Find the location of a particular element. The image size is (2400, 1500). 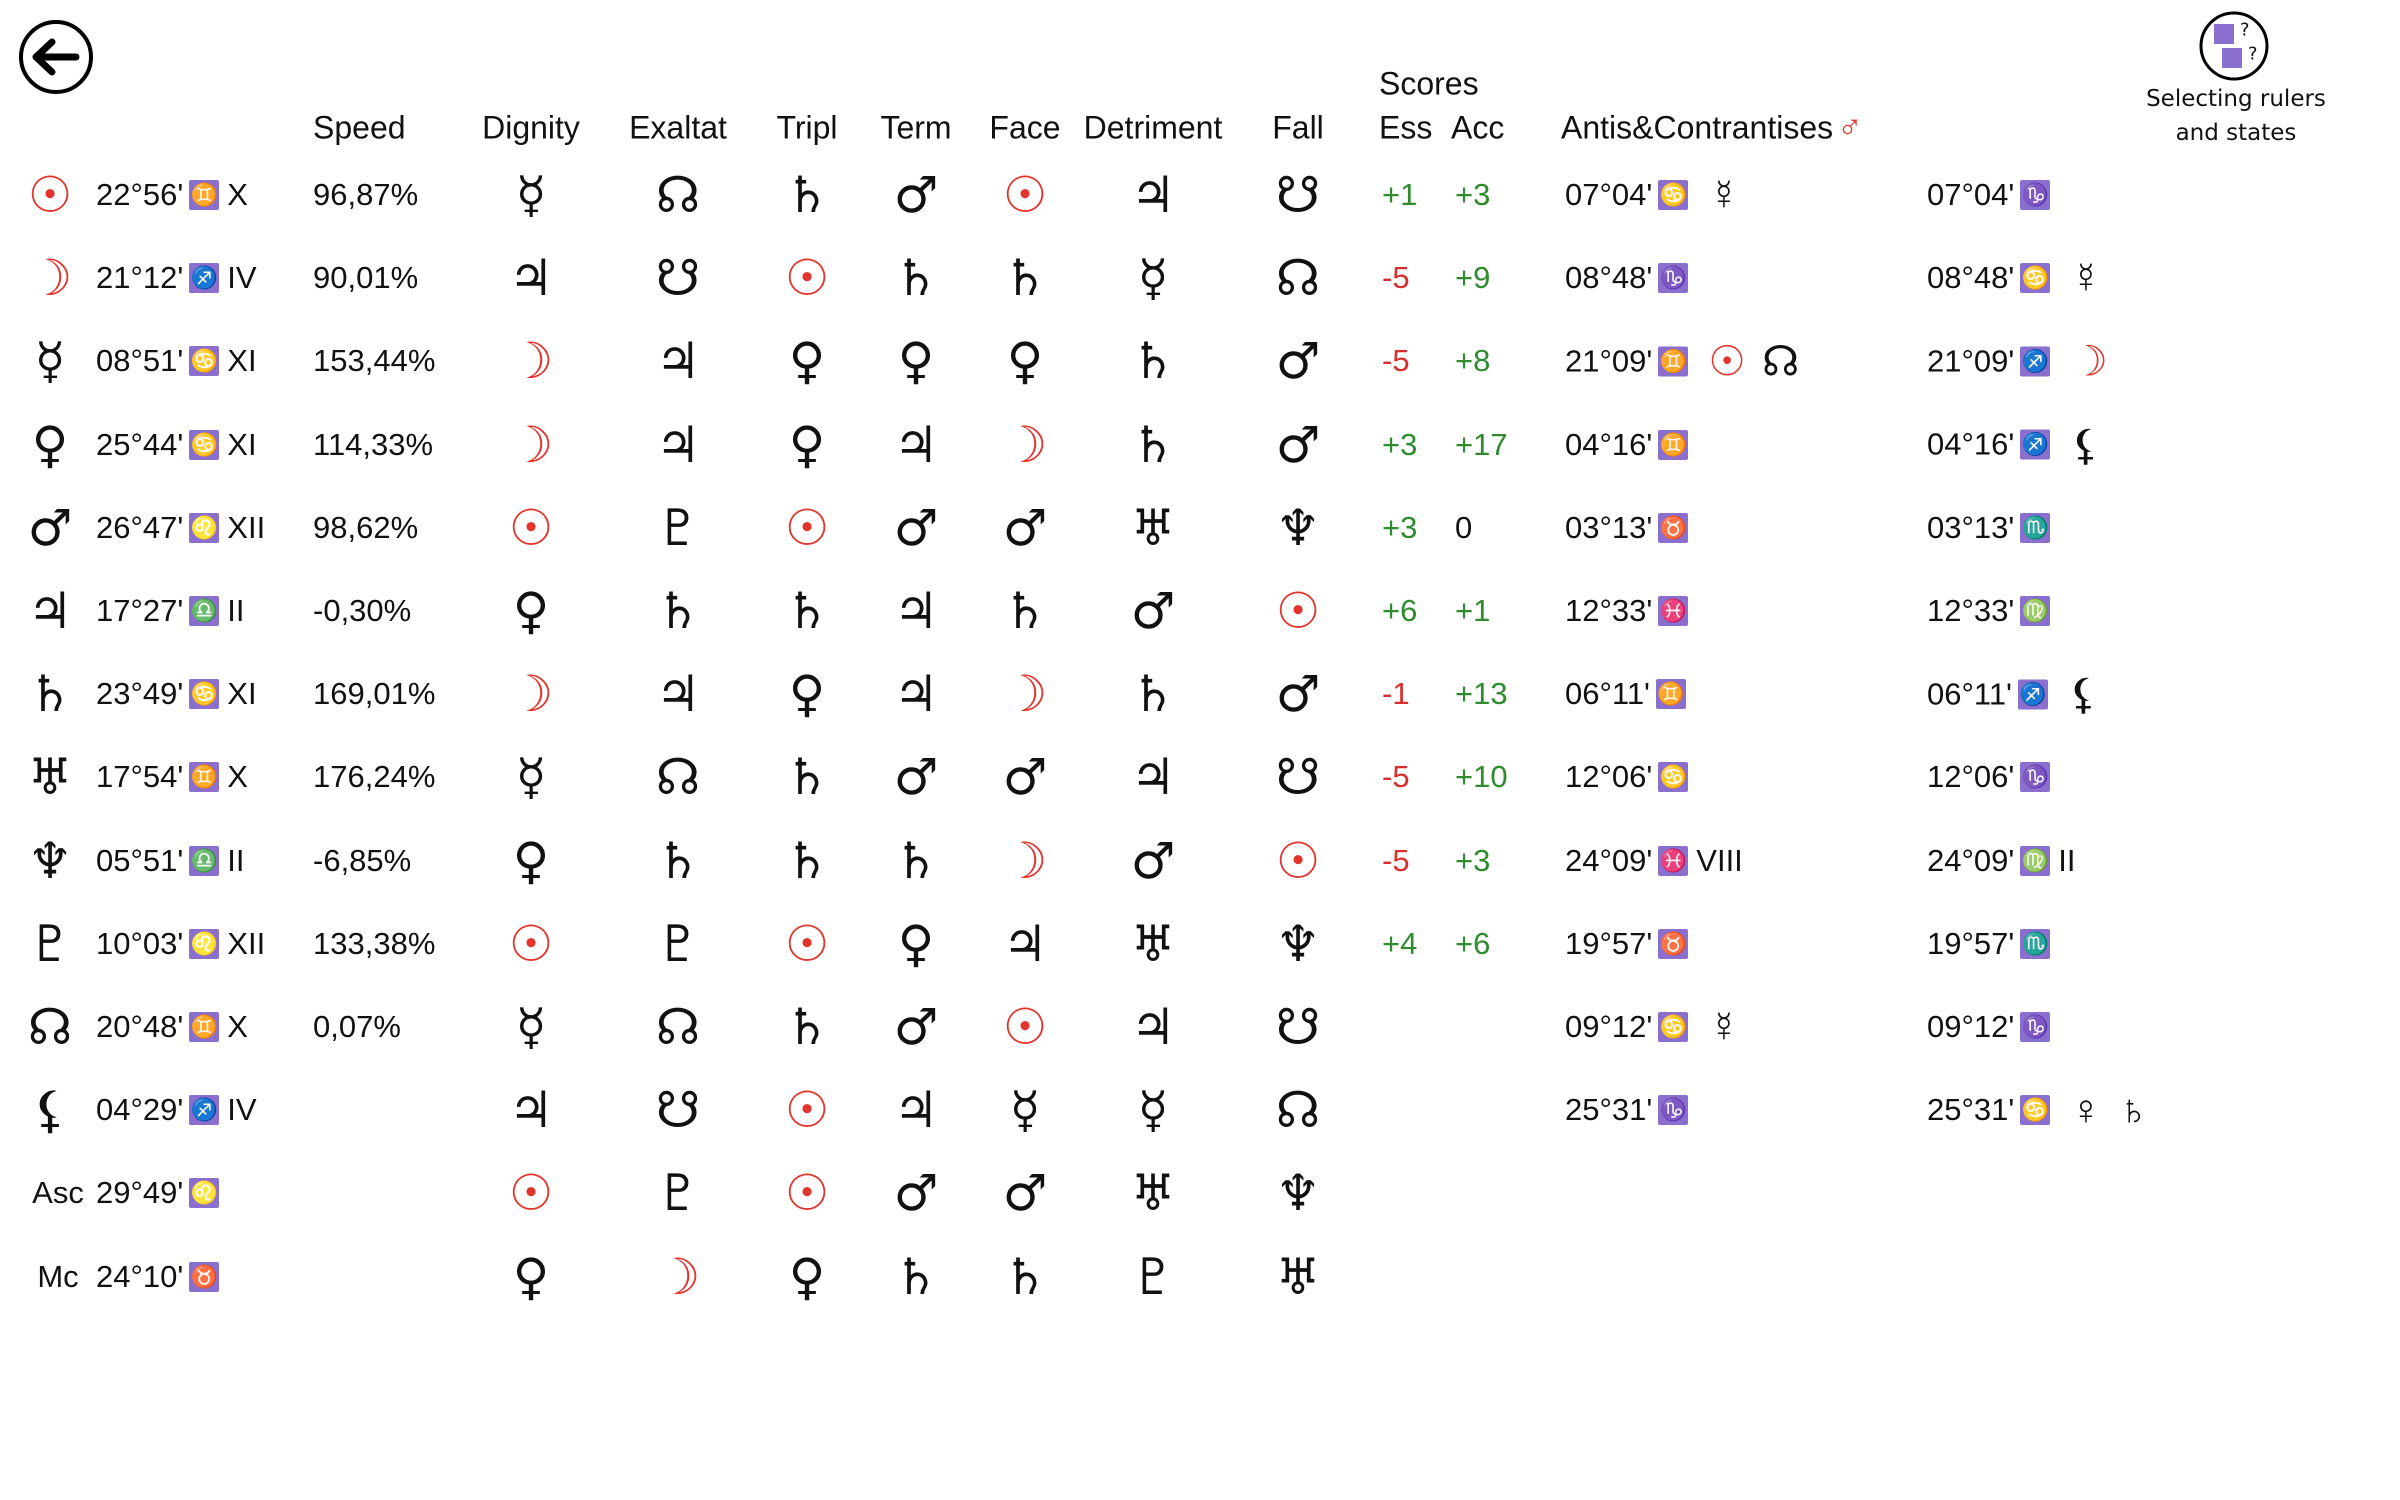

antiscia: 06°11' ♊ is located at coordinates (1627, 694).